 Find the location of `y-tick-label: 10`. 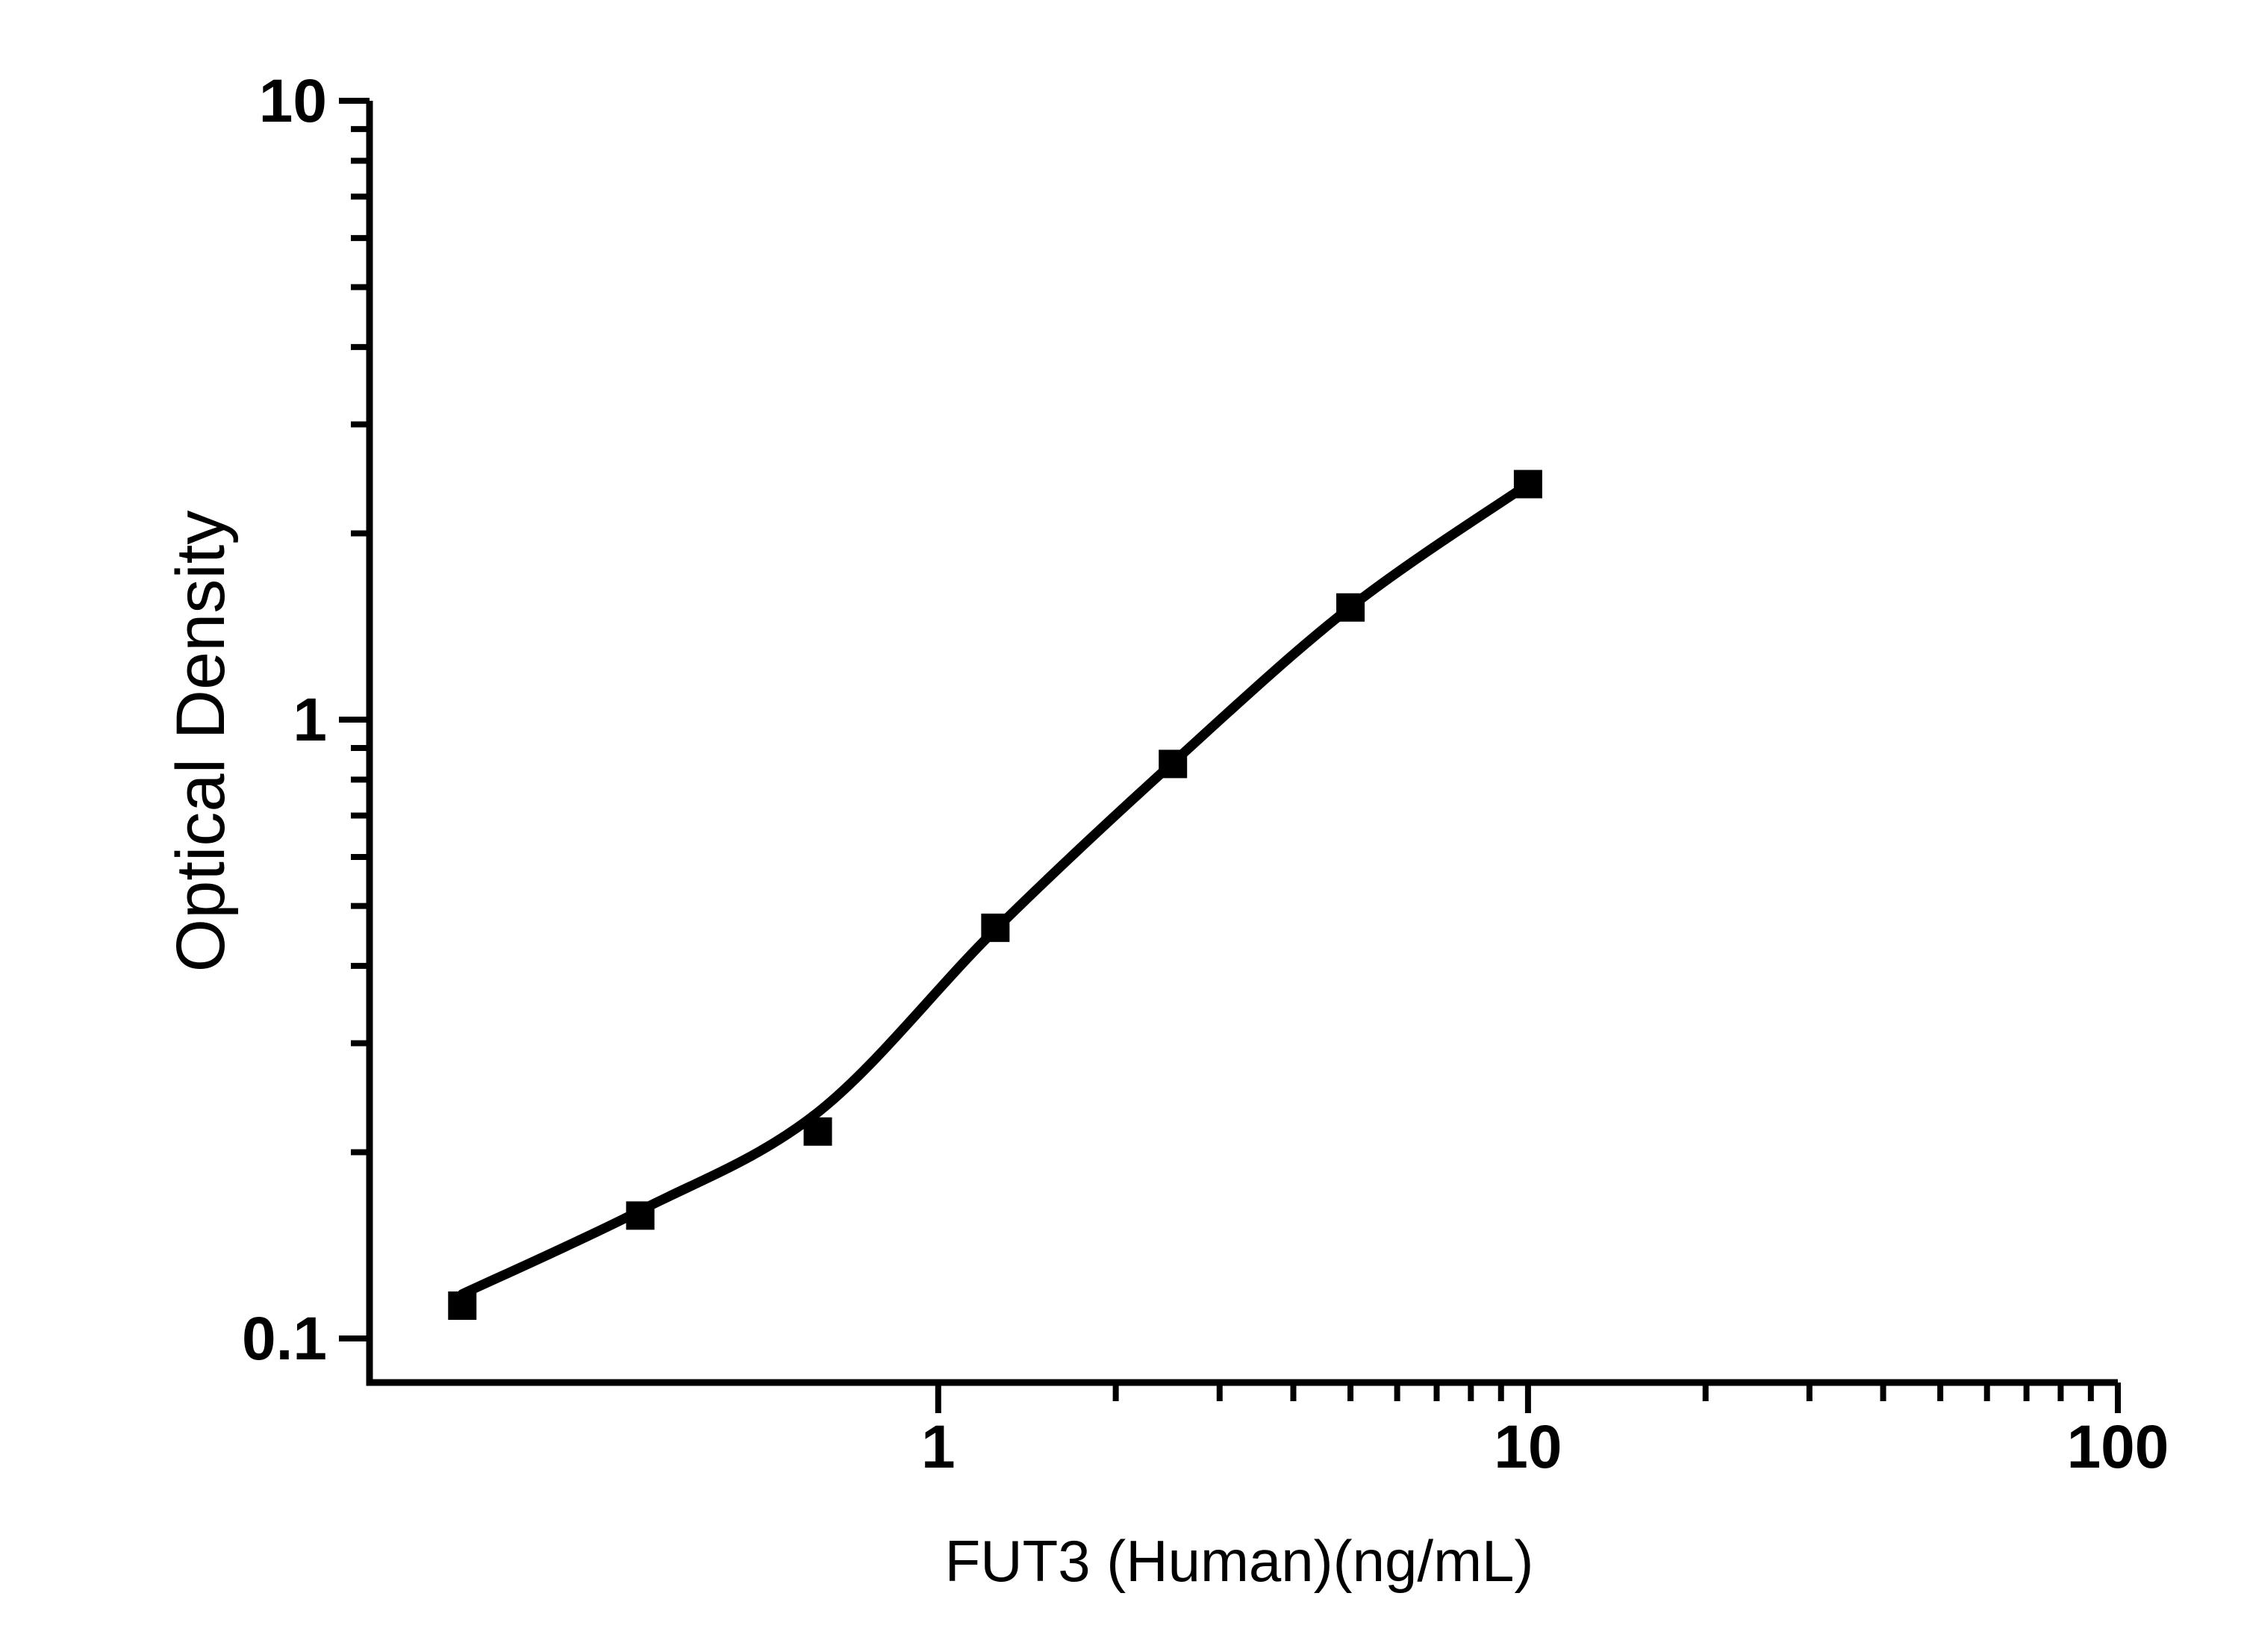

y-tick-label: 10 is located at coordinates (293, 101).